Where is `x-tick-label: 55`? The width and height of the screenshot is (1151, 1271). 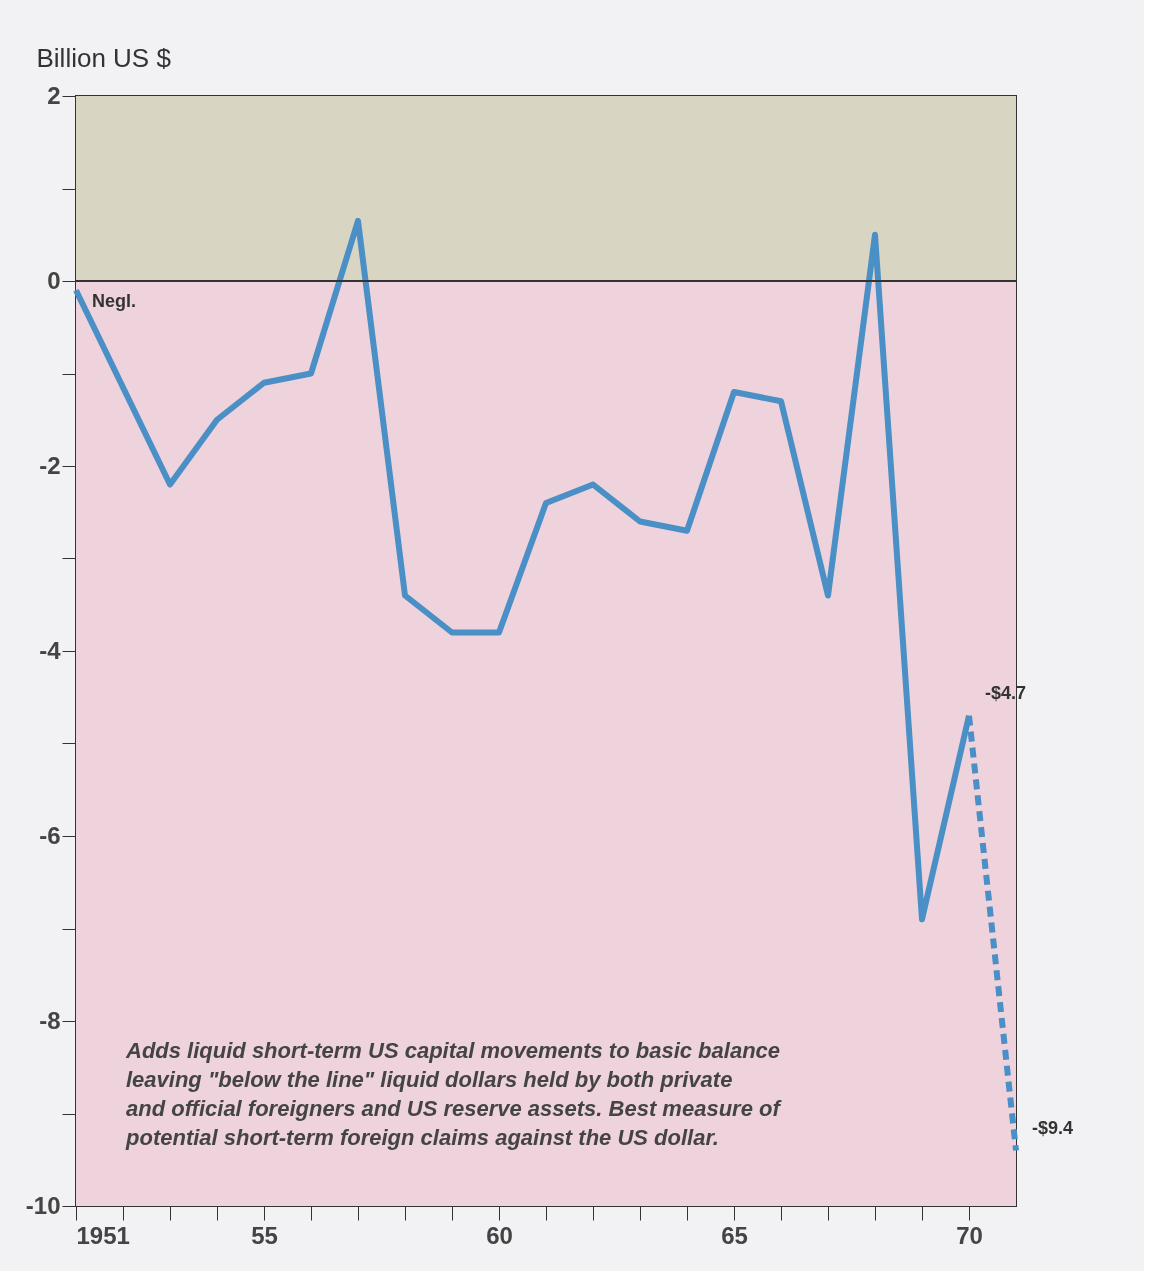
x-tick-label: 55 is located at coordinates (264, 1235).